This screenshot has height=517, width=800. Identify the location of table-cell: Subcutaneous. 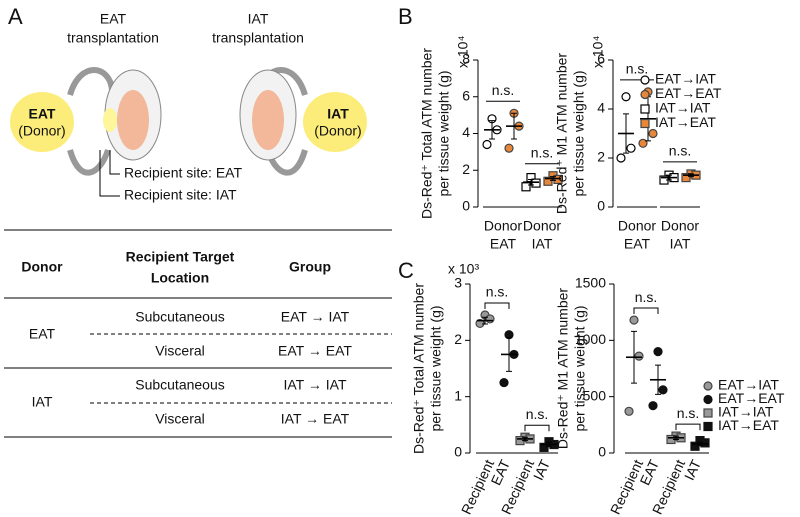
(180, 317).